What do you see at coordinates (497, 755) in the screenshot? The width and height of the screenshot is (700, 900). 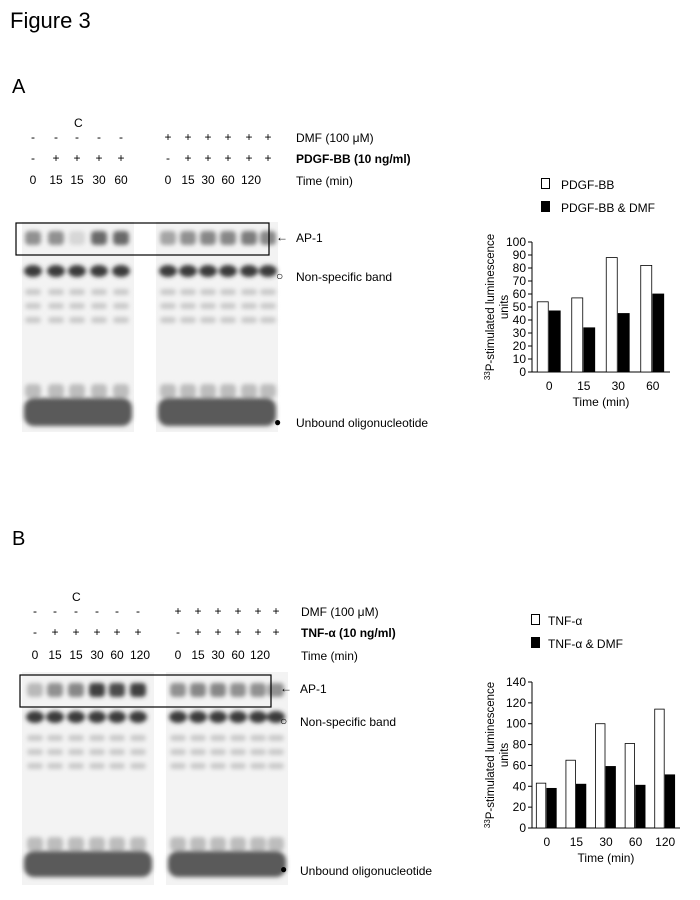 I see `chart-1-y-label: 33P-stimulated luminescence units` at bounding box center [497, 755].